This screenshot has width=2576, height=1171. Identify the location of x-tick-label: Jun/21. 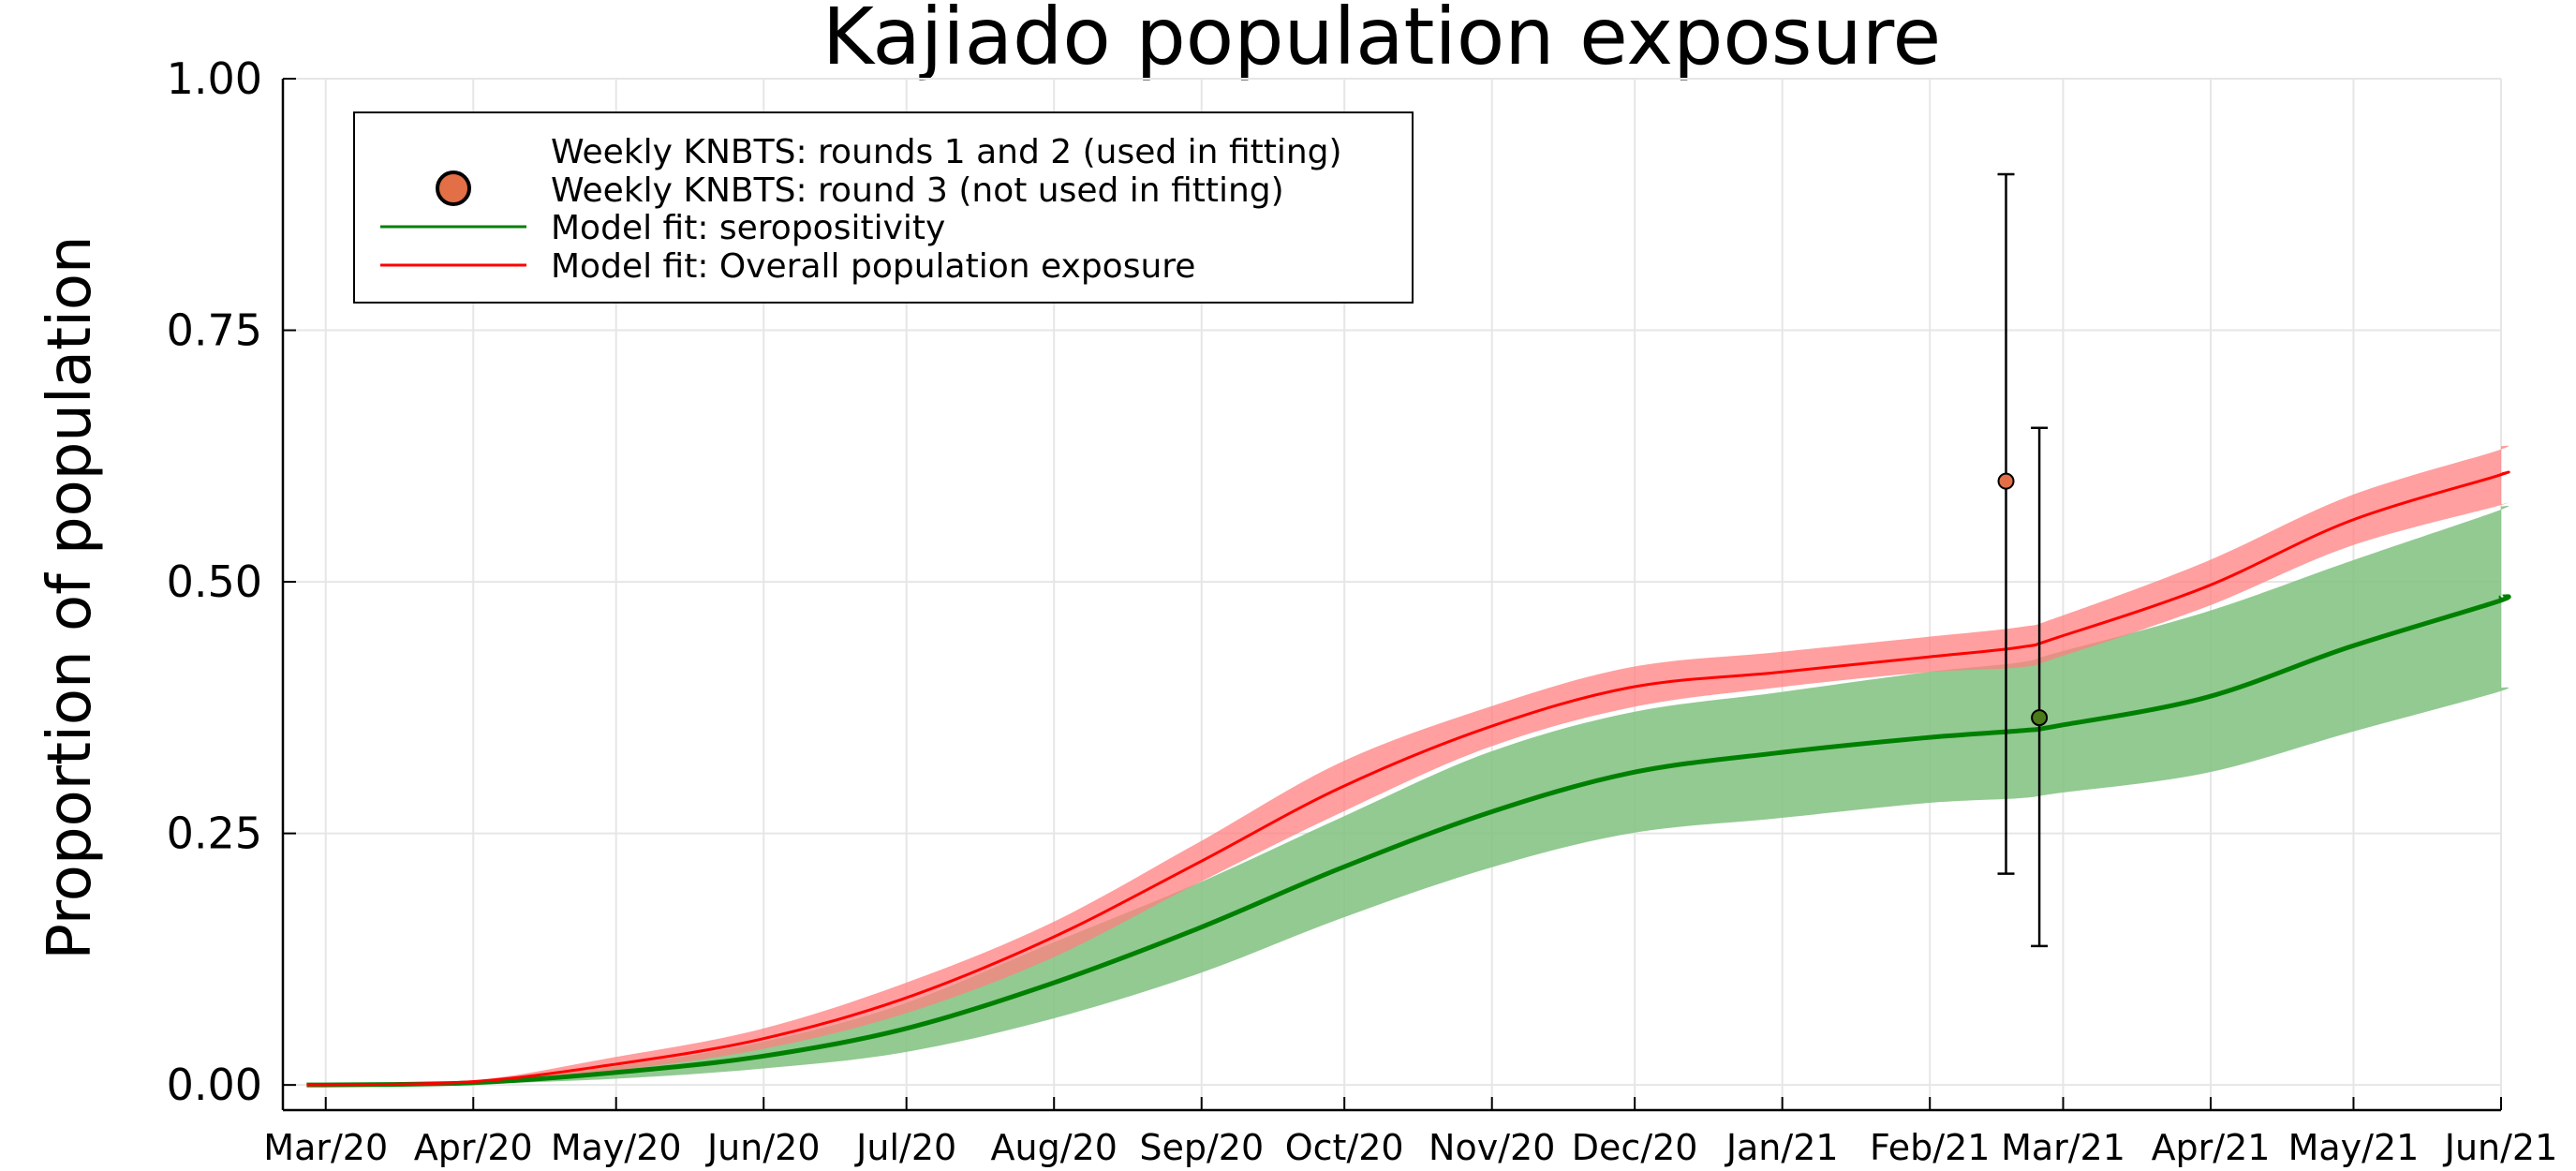
(2501, 1147).